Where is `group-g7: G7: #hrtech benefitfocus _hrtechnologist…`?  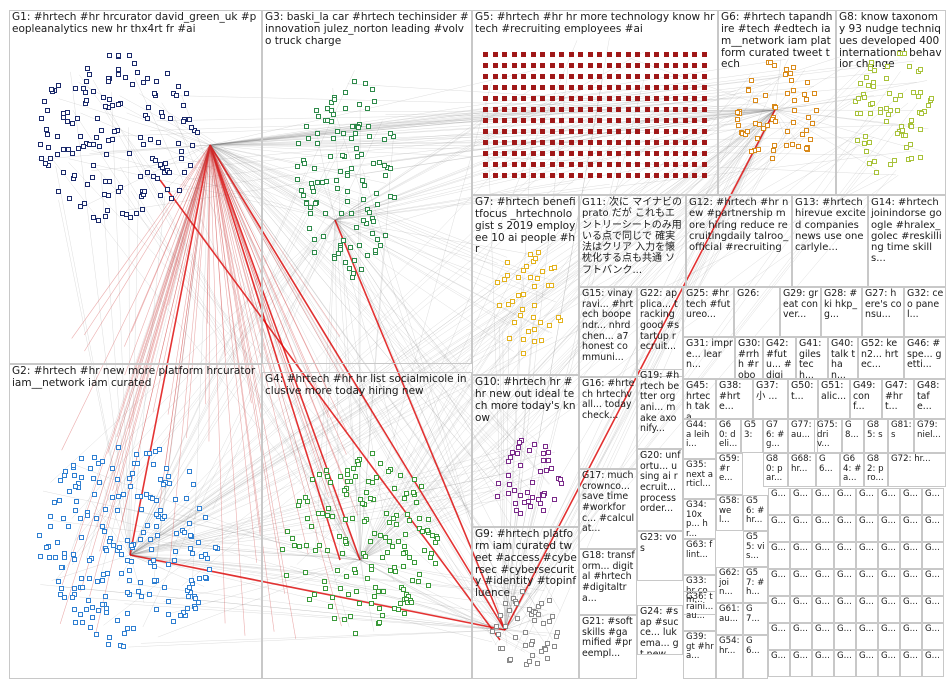
group-g7: G7: #hrtech benefitfocus _hrtechnologist… is located at coordinates (525, 285).